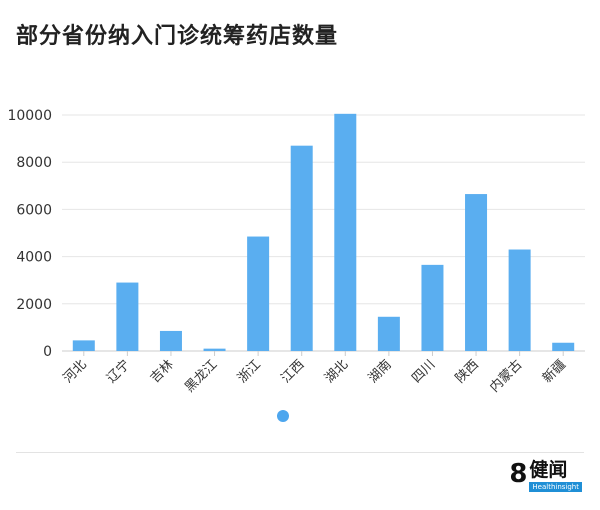  Describe the element at coordinates (34, 210) in the screenshot. I see `y-tick-label: 6000` at that location.